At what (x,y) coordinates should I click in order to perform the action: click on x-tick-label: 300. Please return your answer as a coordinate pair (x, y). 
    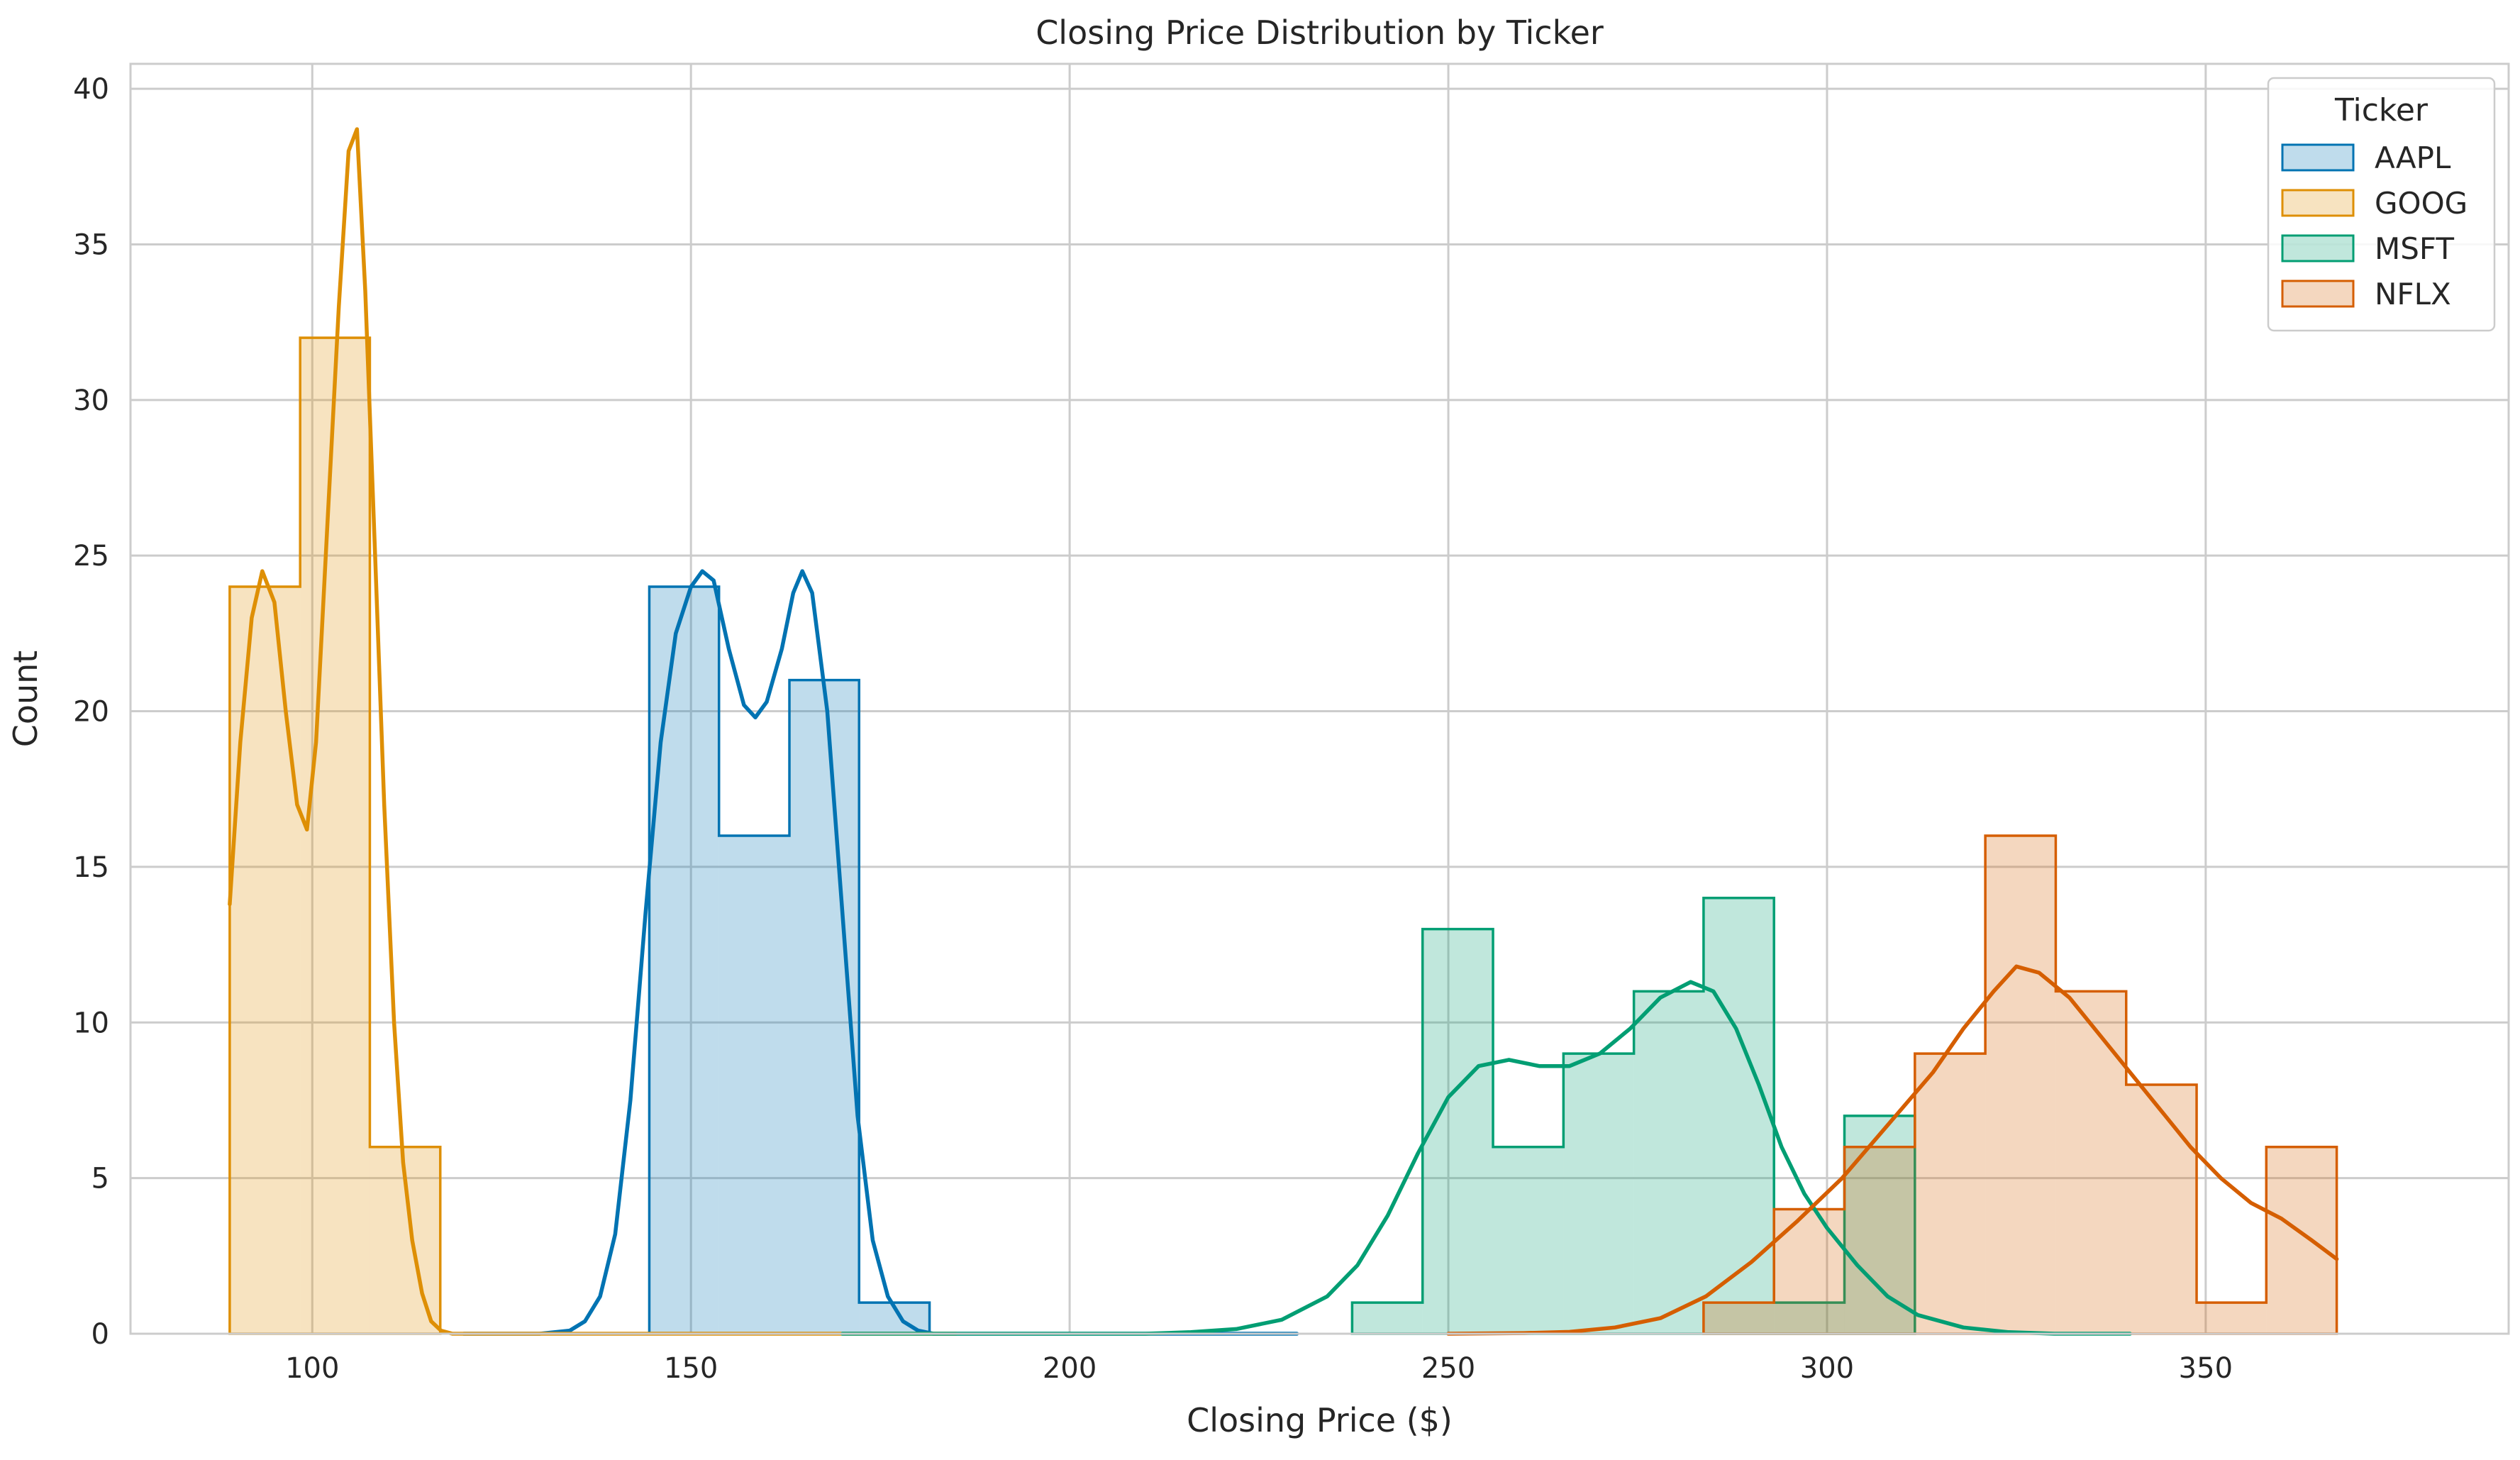
    Looking at the image, I should click on (1827, 1368).